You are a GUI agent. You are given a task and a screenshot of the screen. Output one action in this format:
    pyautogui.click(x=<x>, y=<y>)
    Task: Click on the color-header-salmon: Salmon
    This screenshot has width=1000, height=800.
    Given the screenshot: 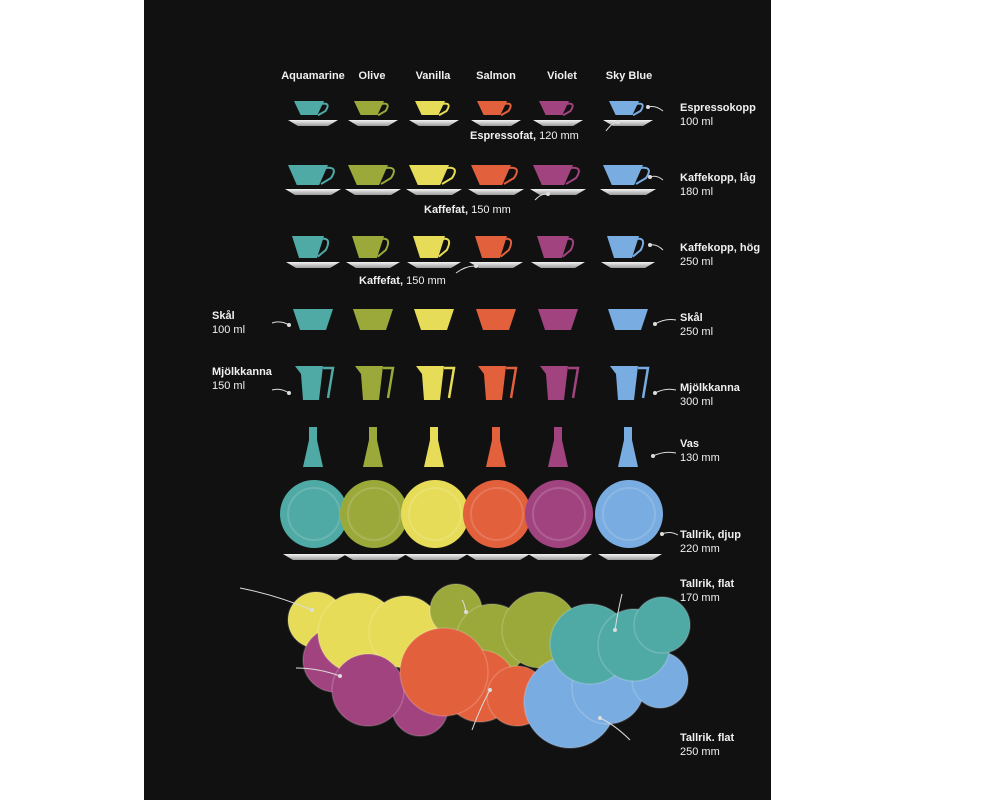 What is the action you would take?
    pyautogui.click(x=496, y=76)
    